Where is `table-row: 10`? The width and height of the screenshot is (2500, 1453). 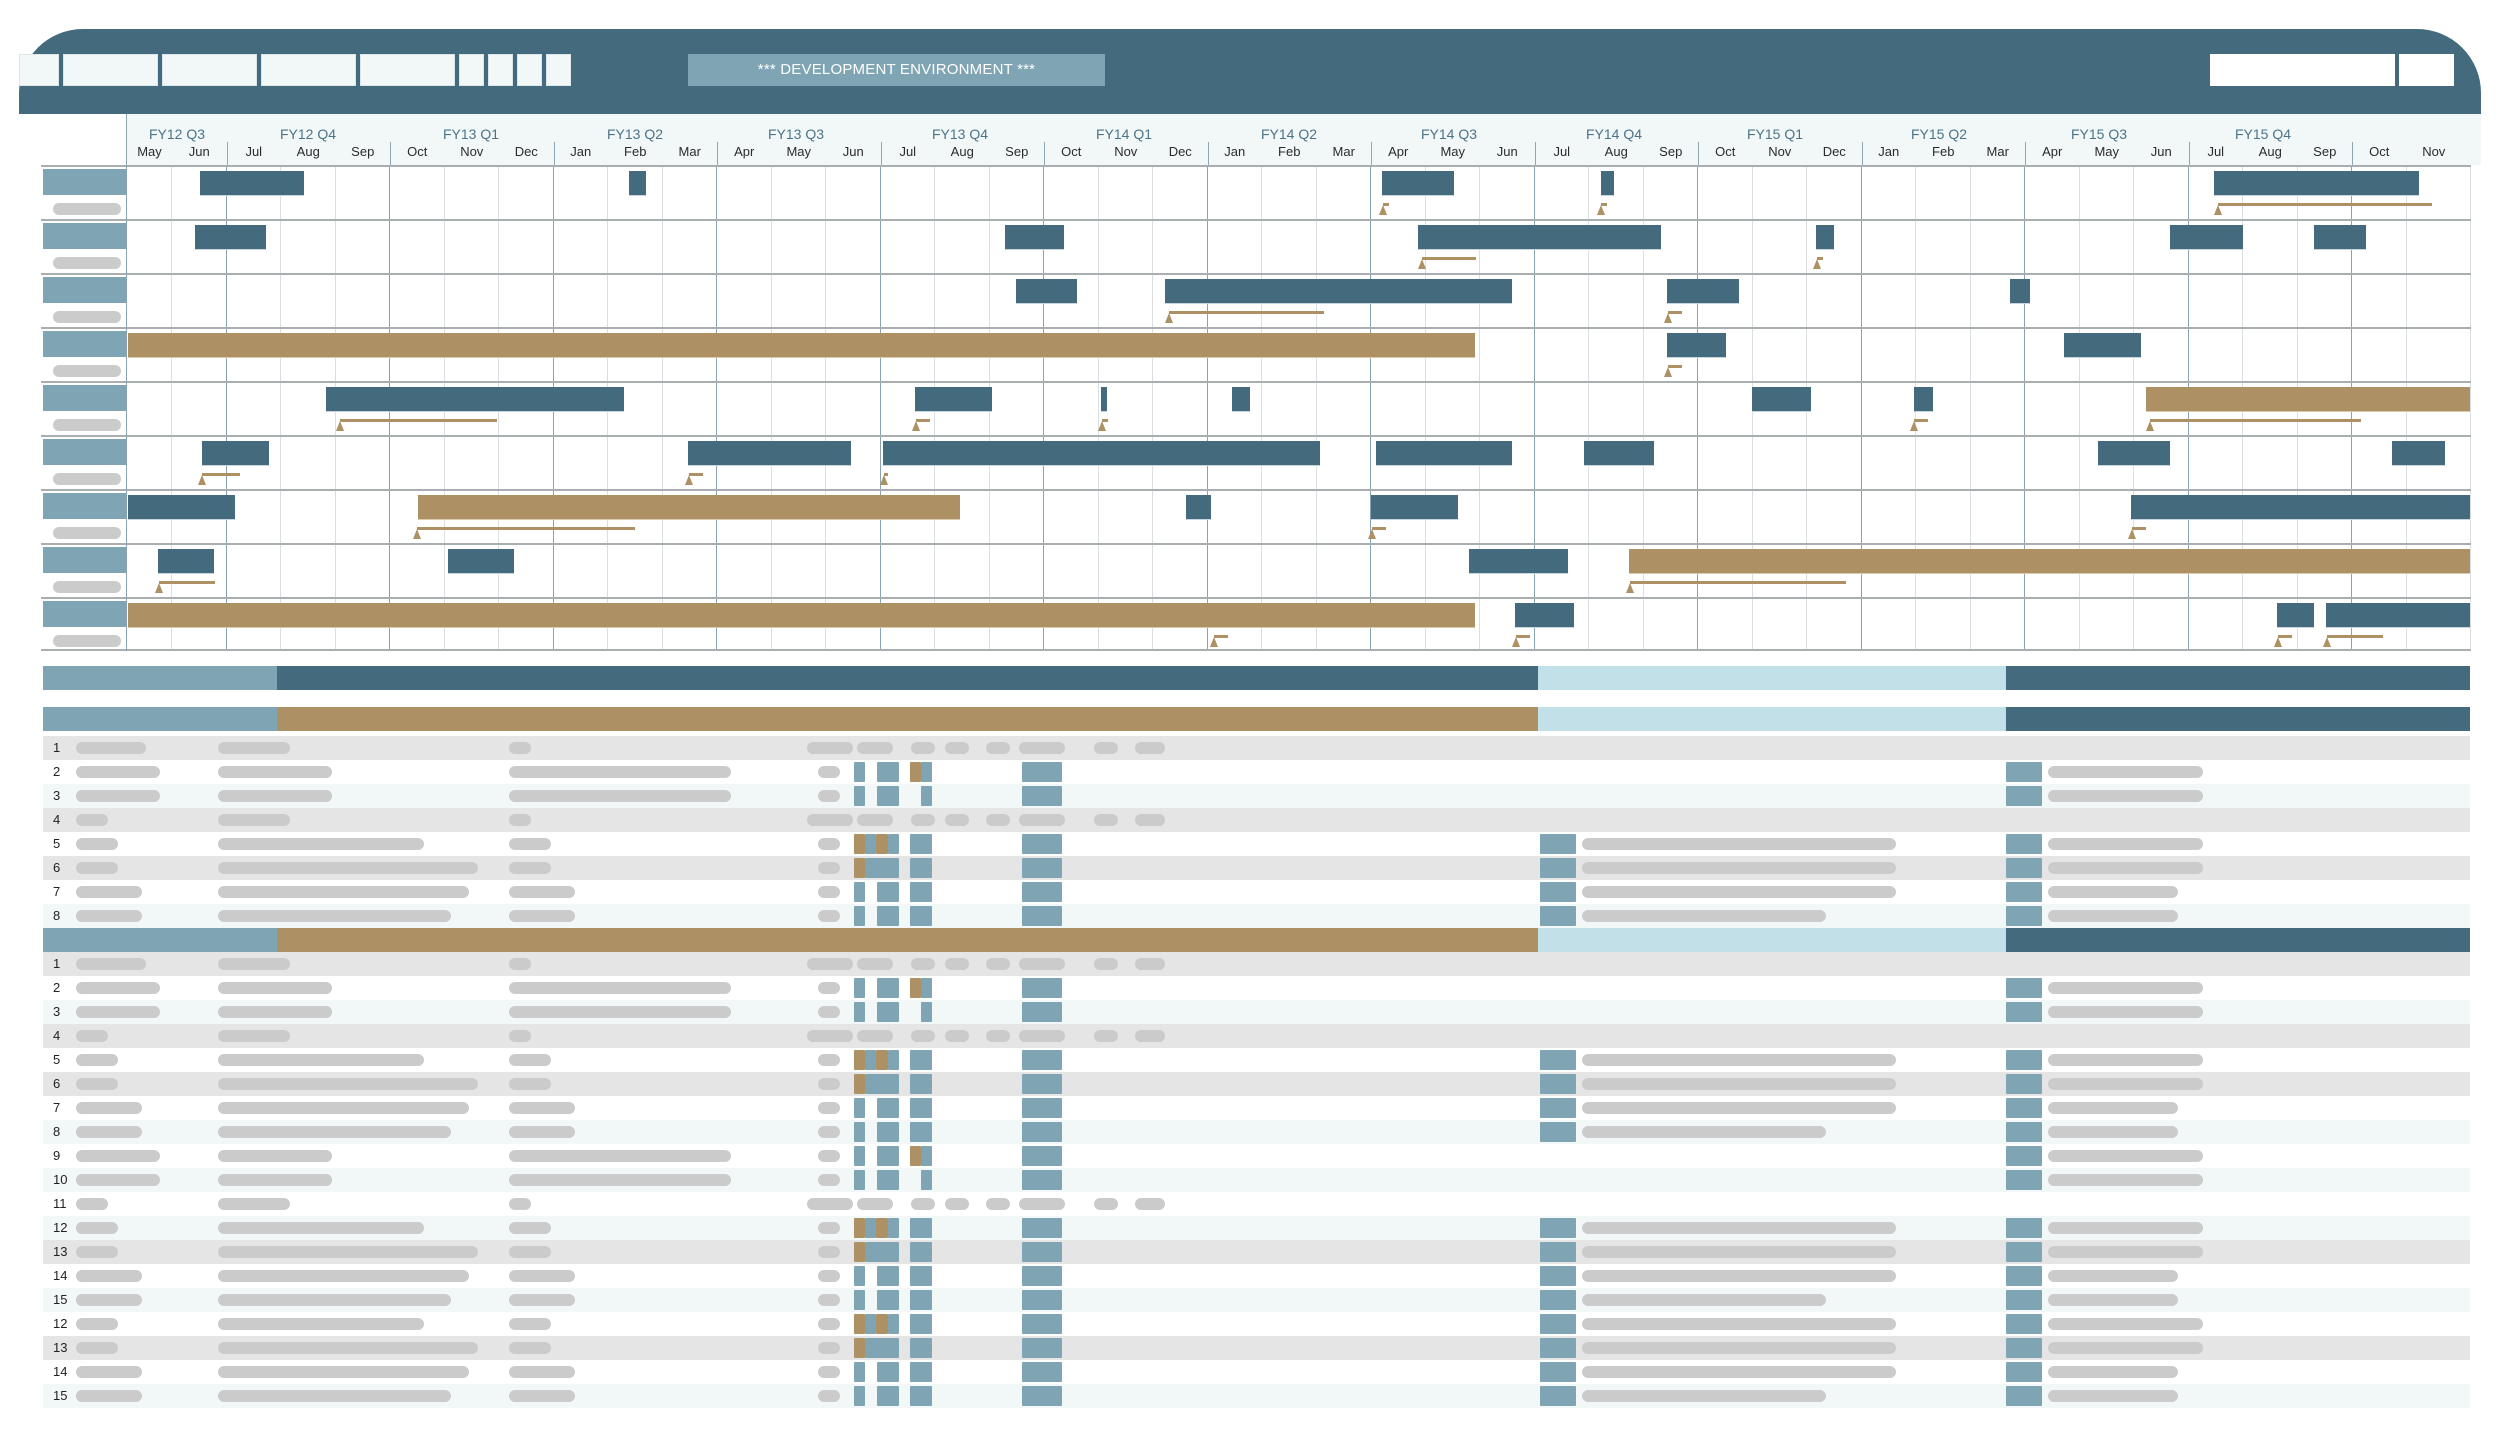 table-row: 10 is located at coordinates (1256, 1180).